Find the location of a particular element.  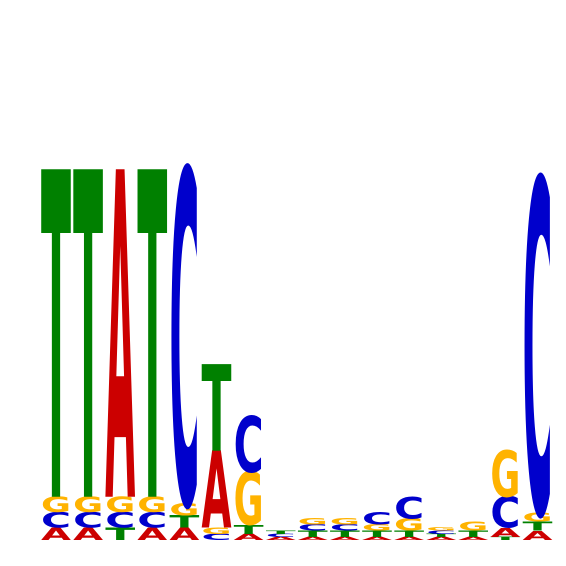

logo-letter-g-pos-3: G is located at coordinates (120, 505).